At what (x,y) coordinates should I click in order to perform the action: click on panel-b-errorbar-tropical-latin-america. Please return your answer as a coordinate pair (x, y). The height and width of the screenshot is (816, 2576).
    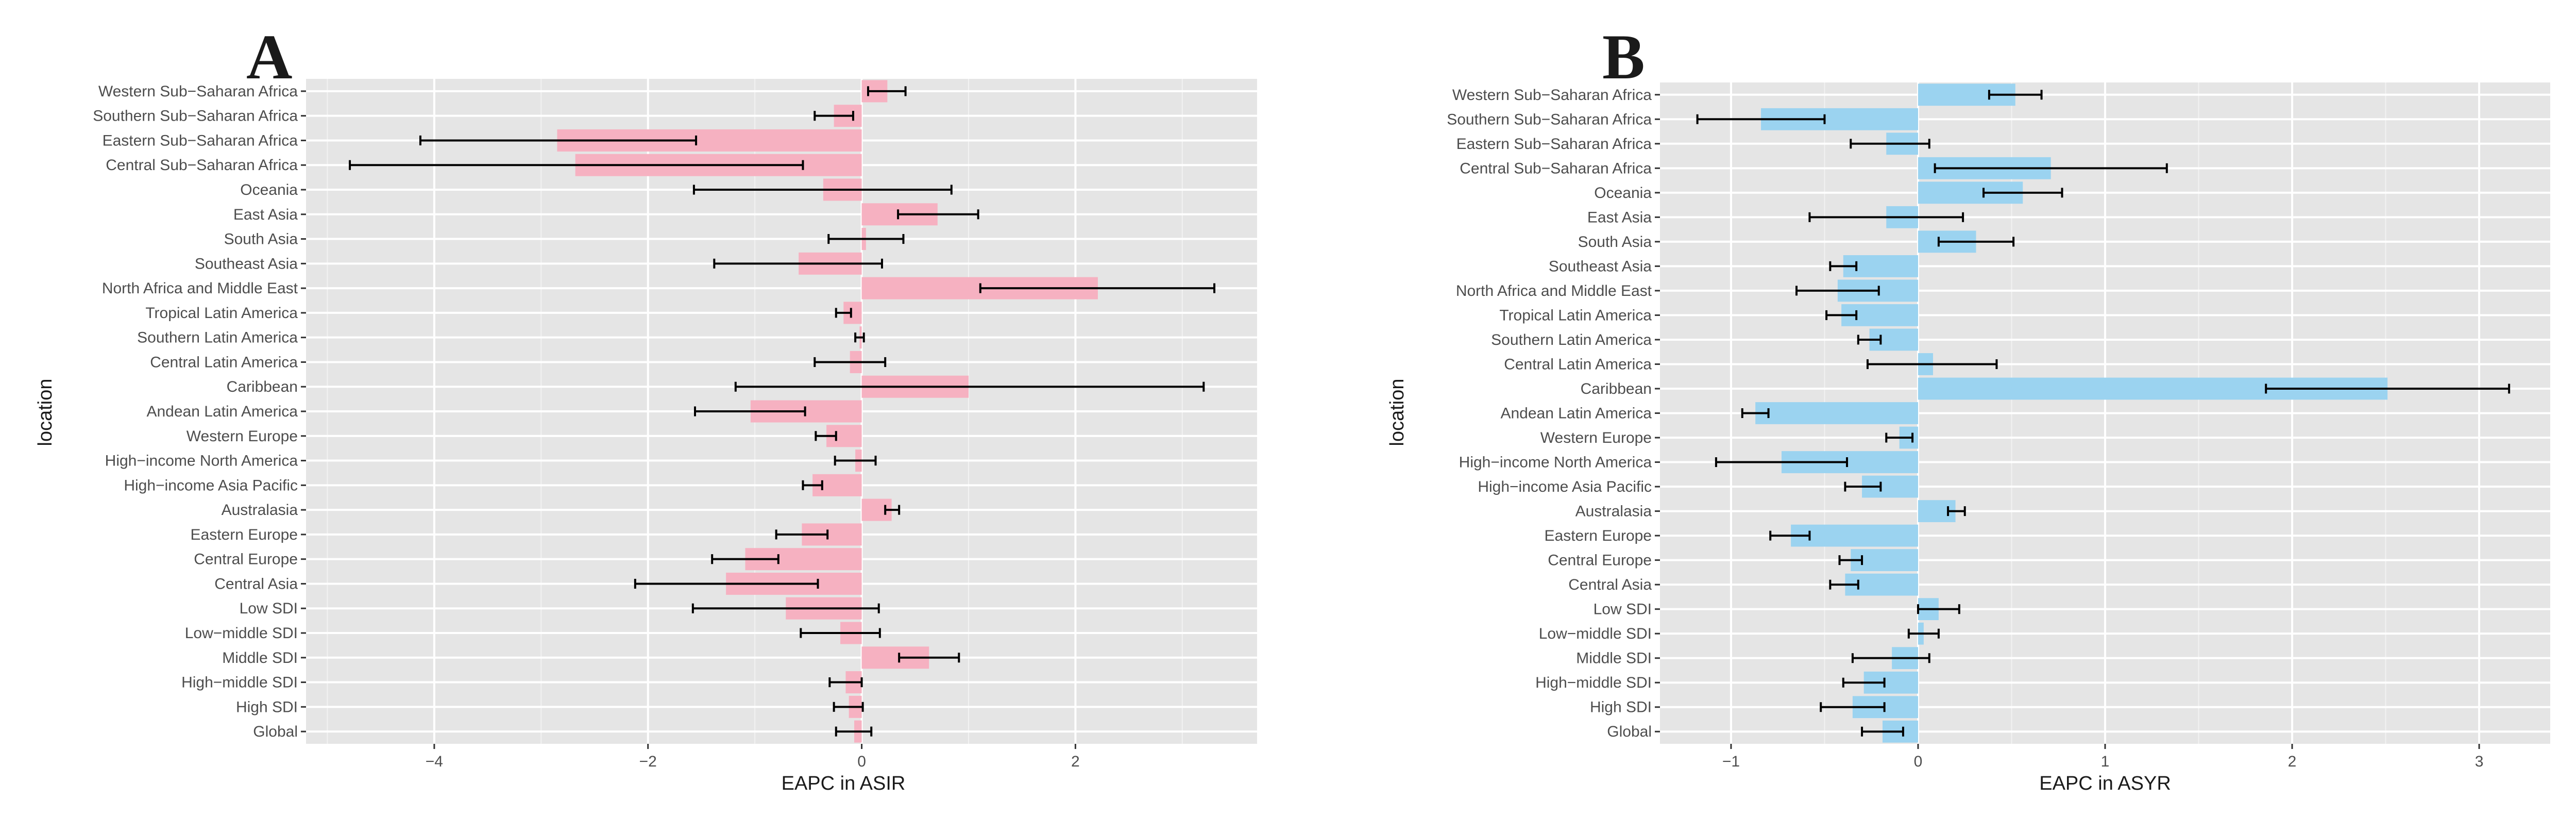
    Looking at the image, I should click on (1841, 315).